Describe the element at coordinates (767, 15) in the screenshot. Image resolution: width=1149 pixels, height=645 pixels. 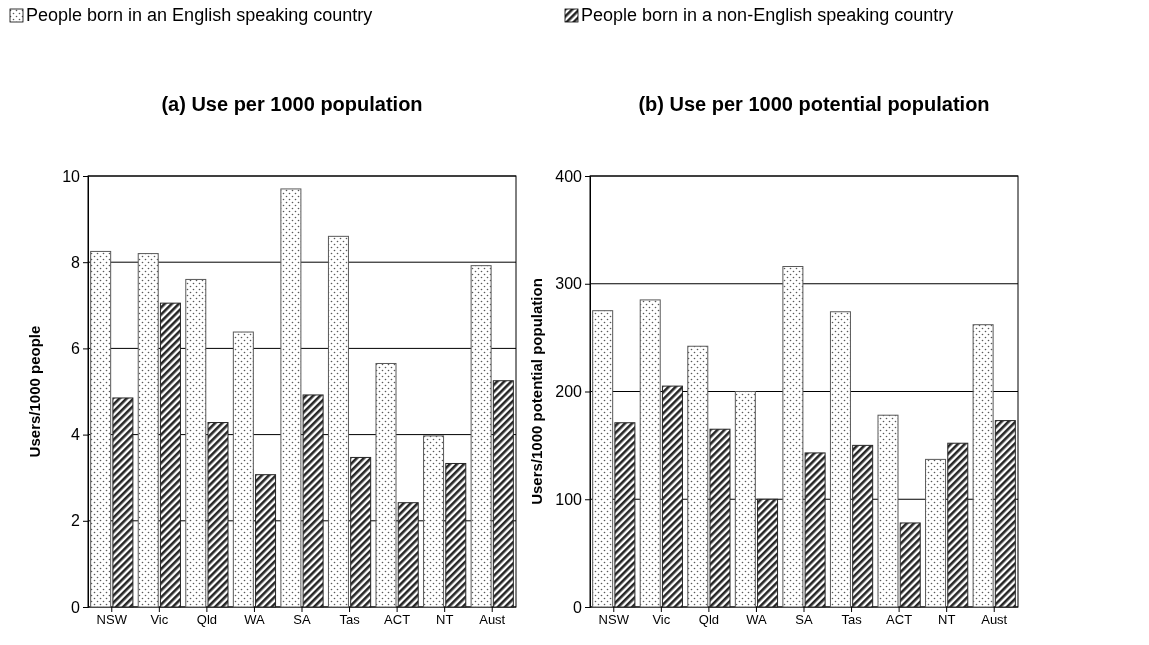
I see `legend-label: People born in a non-English speaking country` at that location.